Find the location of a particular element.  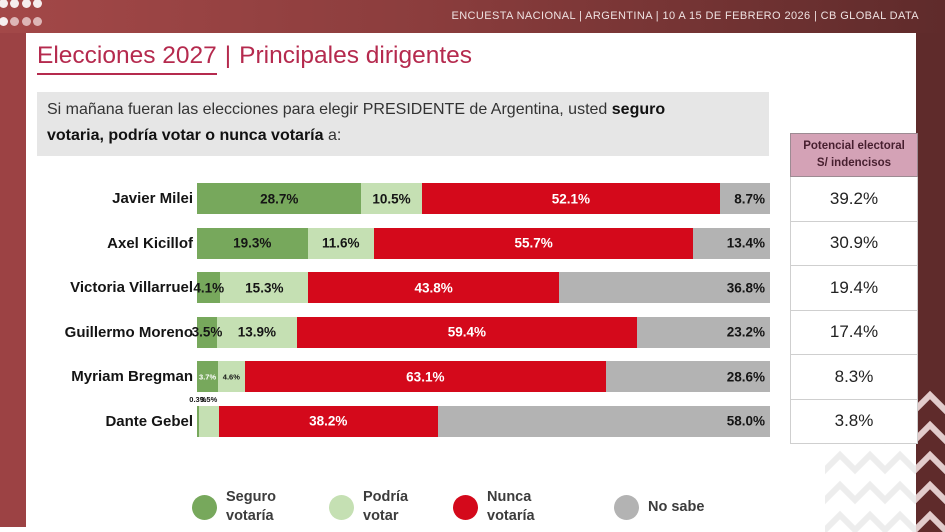

bar-value-label: 4.6% is located at coordinates (231, 376).